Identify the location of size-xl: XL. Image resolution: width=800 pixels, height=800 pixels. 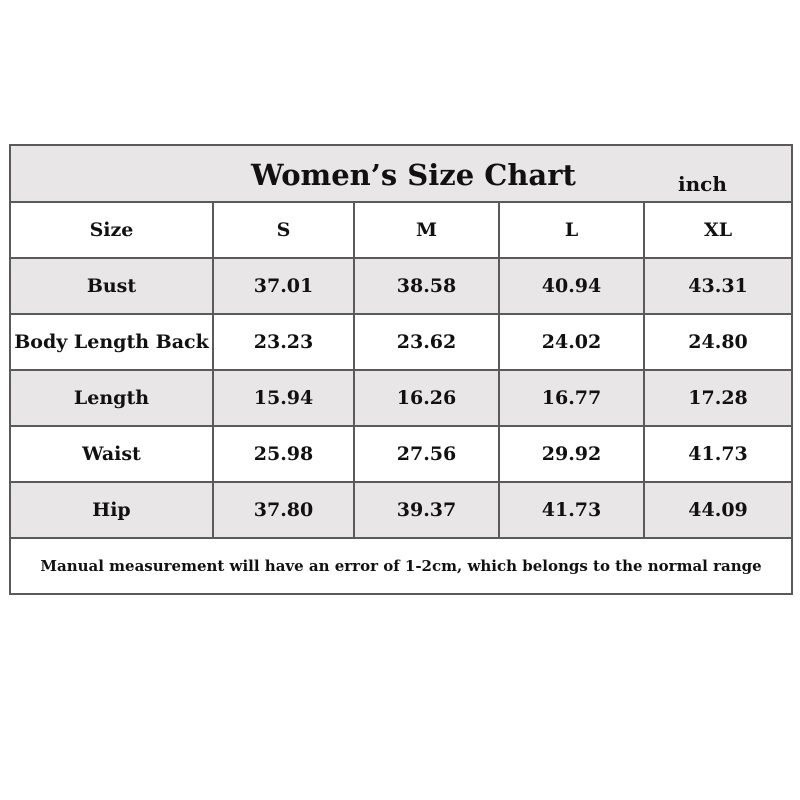
(718, 230).